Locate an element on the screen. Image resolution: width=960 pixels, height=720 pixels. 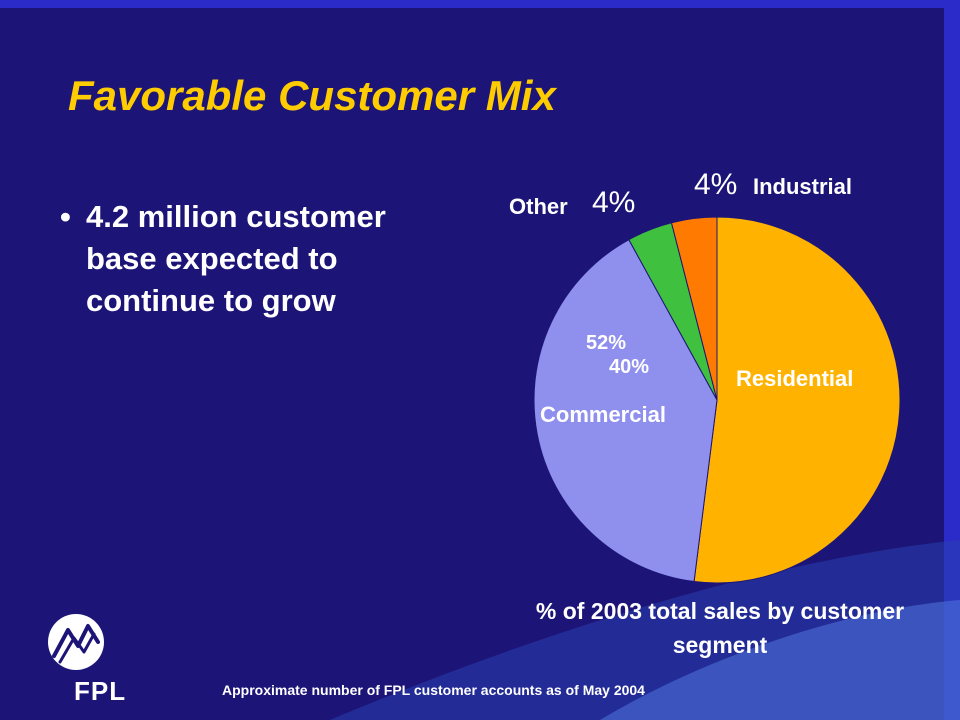
pie-label-other-value: 4% is located at coordinates (614, 202).